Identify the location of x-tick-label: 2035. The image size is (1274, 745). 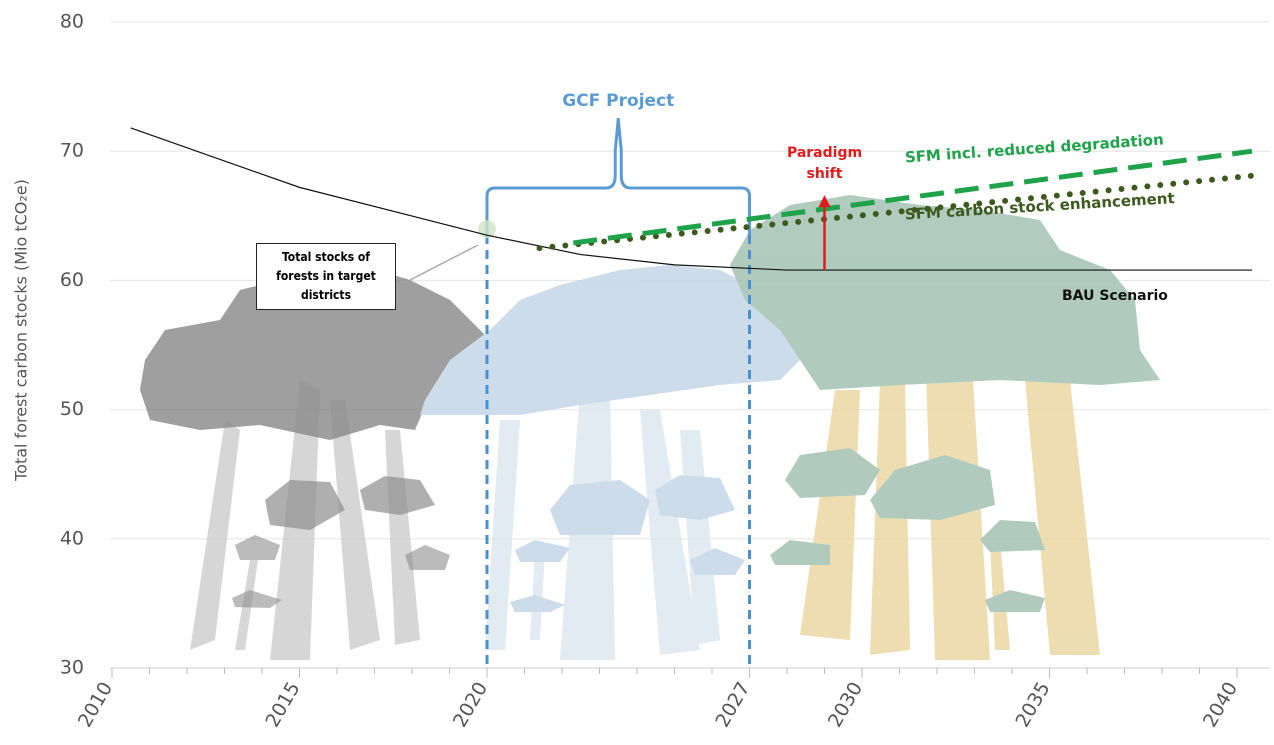
(1032, 704).